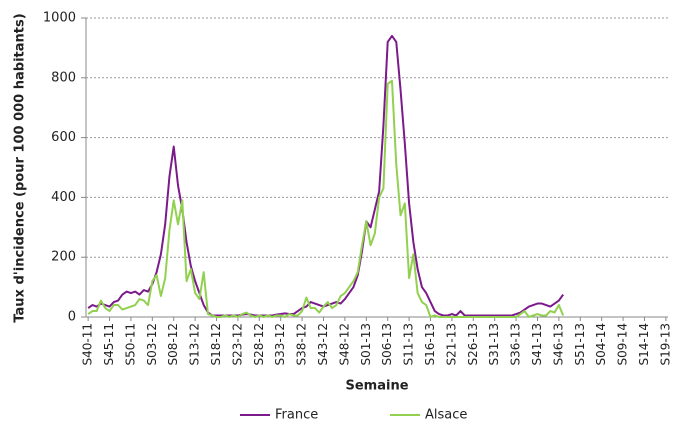 Image resolution: width=673 pixels, height=427 pixels. I want to click on y-tick-label: 1000, so click(59, 18).